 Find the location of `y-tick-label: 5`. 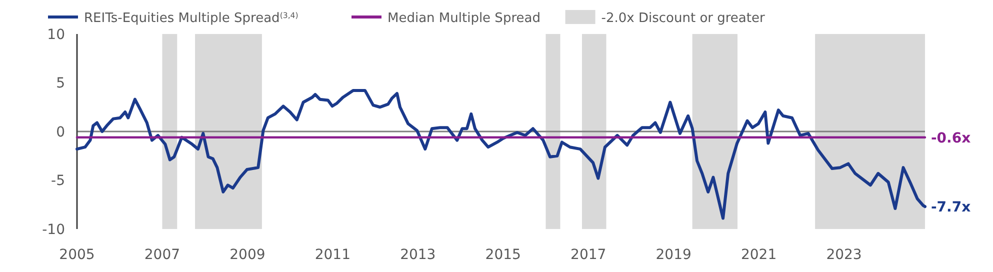

y-tick-label: 5 is located at coordinates (60, 84).